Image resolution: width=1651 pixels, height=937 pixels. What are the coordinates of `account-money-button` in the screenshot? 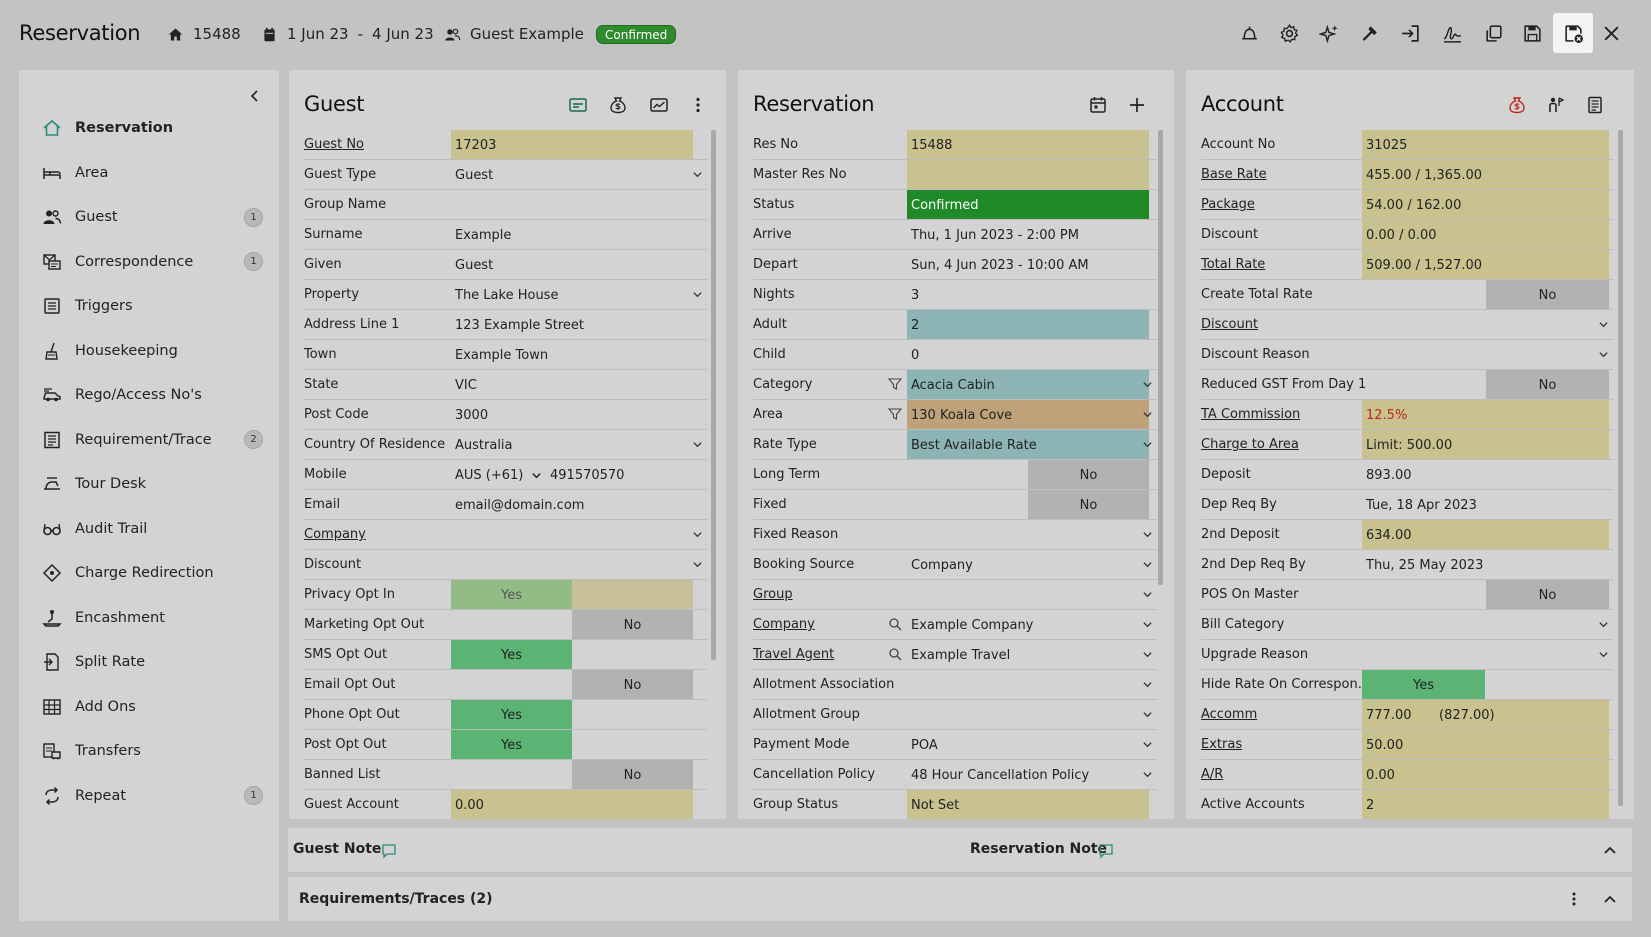 It's located at (1517, 105).